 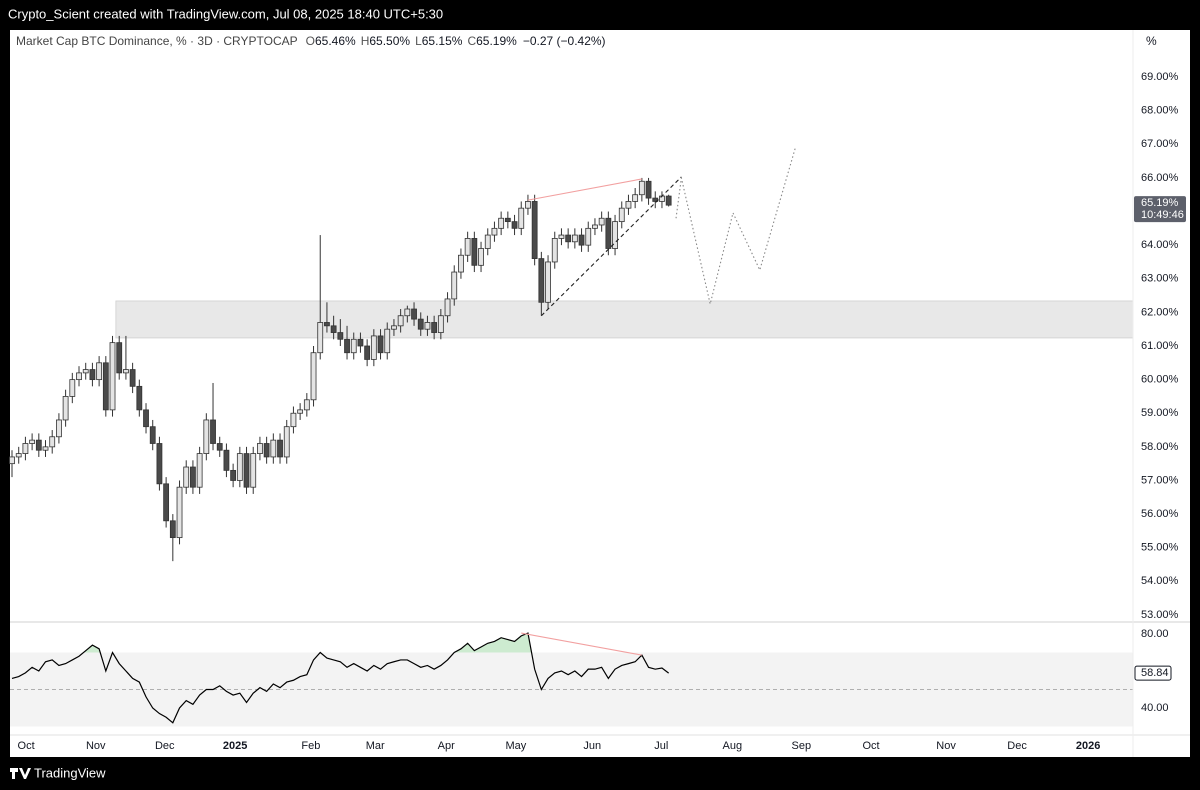 What do you see at coordinates (1153, 673) in the screenshot?
I see `rsi-last-box` at bounding box center [1153, 673].